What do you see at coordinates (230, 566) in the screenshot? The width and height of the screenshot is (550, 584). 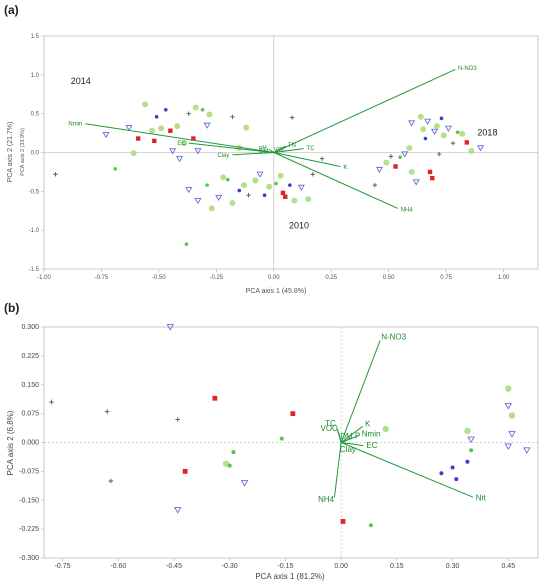 I see `B-xtick-label-3: -0.30` at bounding box center [230, 566].